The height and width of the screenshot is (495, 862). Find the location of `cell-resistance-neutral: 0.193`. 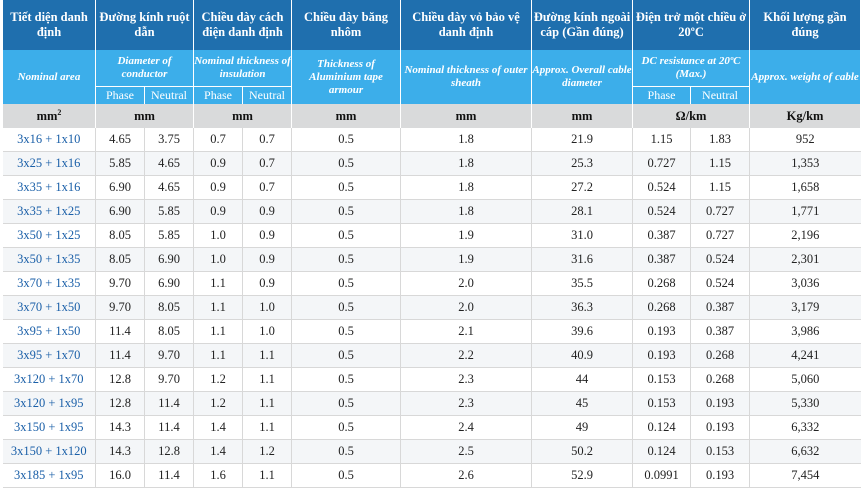

cell-resistance-neutral: 0.193 is located at coordinates (720, 427).